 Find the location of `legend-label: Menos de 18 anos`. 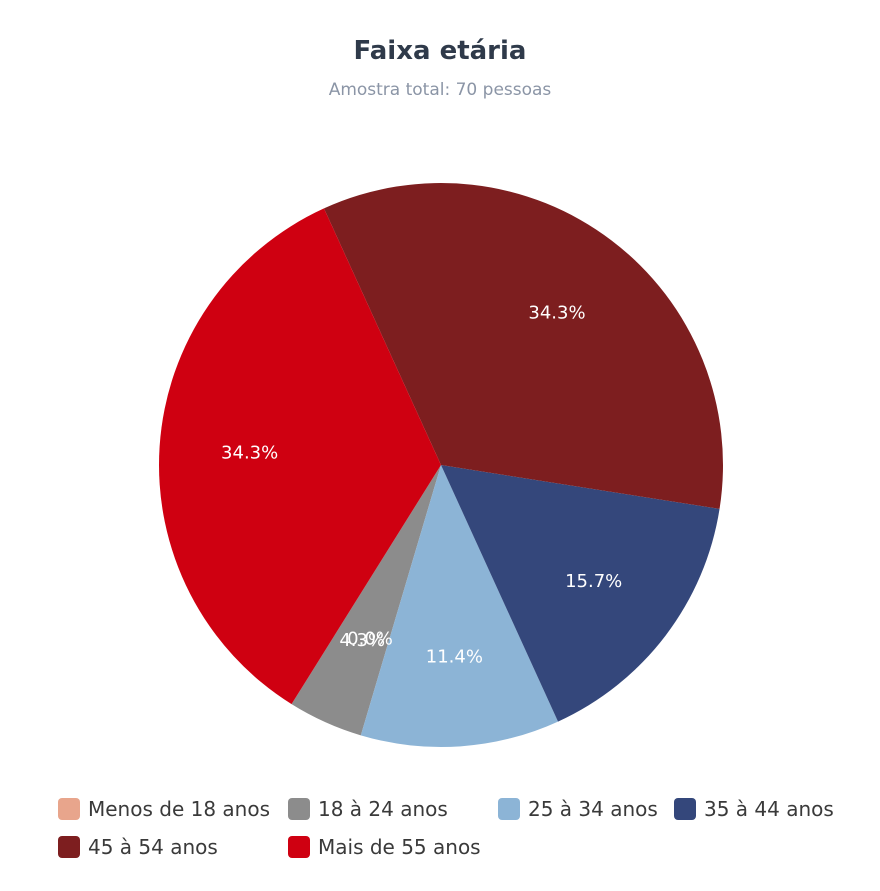

legend-label: Menos de 18 anos is located at coordinates (179, 809).